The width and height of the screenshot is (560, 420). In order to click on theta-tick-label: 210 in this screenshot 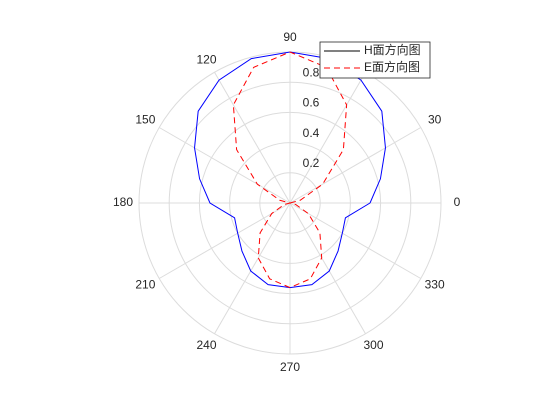, I will do `click(145, 285)`.